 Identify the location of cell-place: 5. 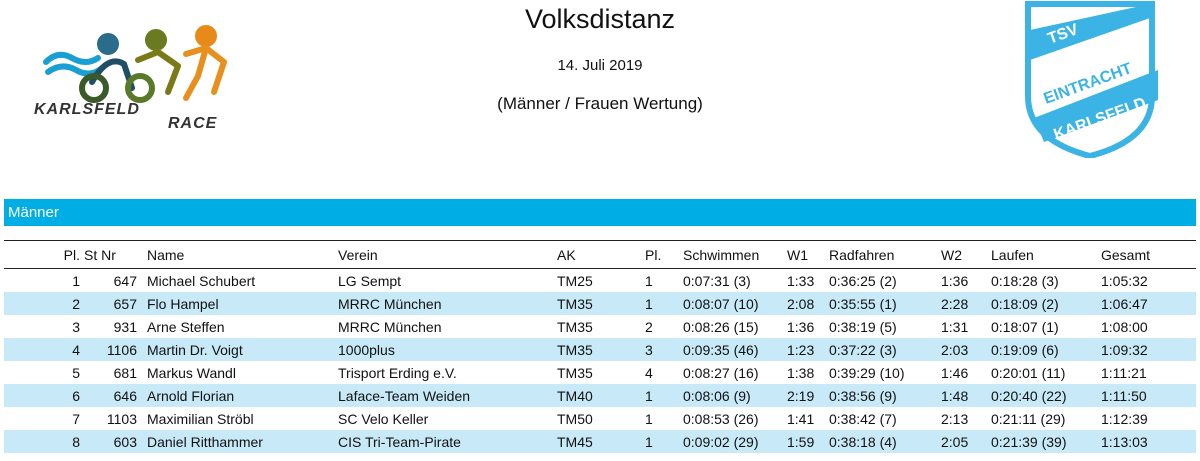
(76, 372).